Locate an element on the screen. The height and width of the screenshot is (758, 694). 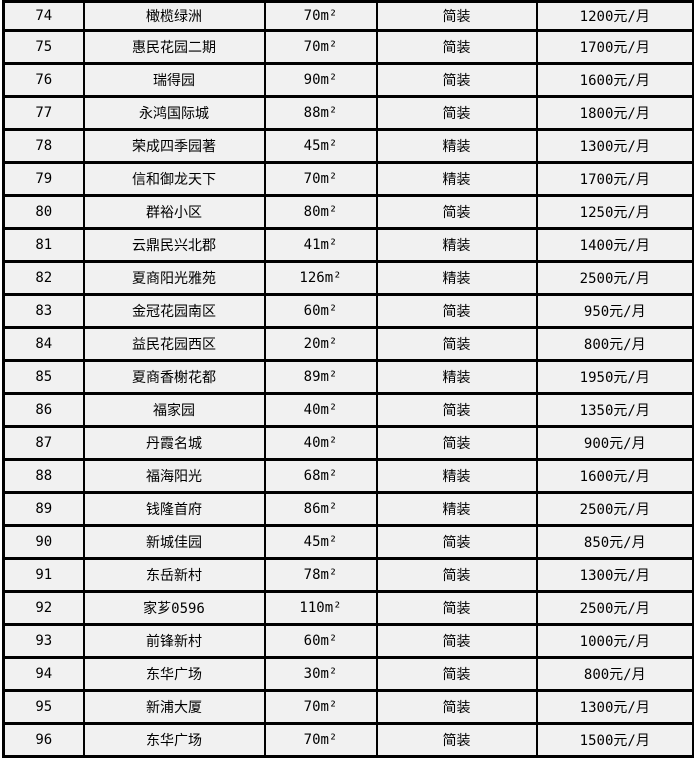
price-cell: 1000元/月 is located at coordinates (614, 641).